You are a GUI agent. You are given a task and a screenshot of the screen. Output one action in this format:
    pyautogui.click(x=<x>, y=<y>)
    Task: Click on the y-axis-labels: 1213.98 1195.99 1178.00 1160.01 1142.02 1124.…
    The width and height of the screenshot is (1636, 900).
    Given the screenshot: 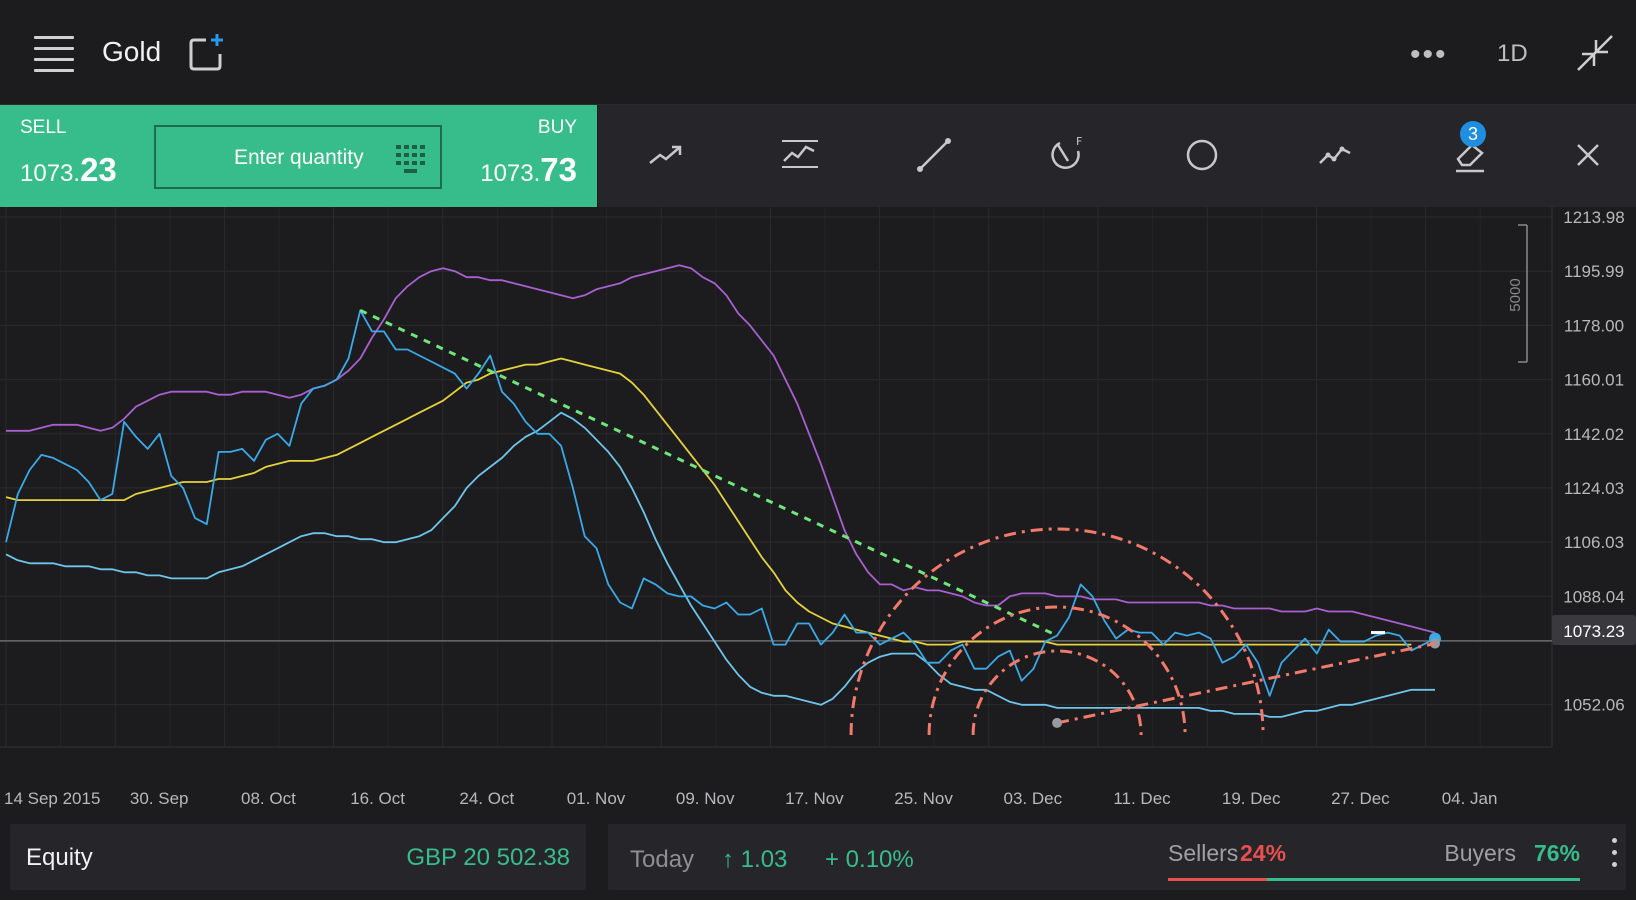 What is the action you would take?
    pyautogui.click(x=1593, y=461)
    